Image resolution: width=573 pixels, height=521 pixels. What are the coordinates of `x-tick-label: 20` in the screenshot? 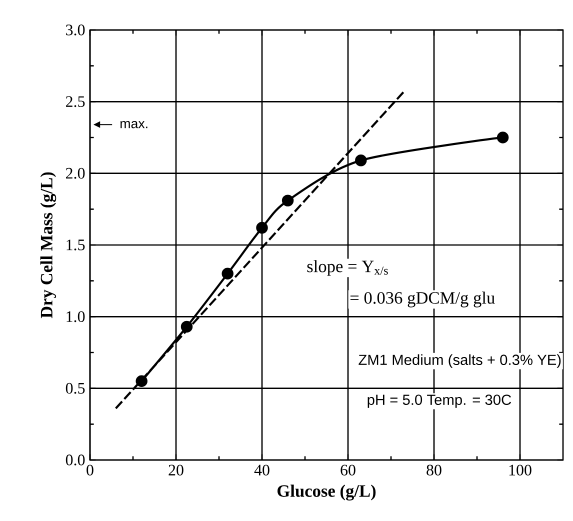 It's located at (176, 470).